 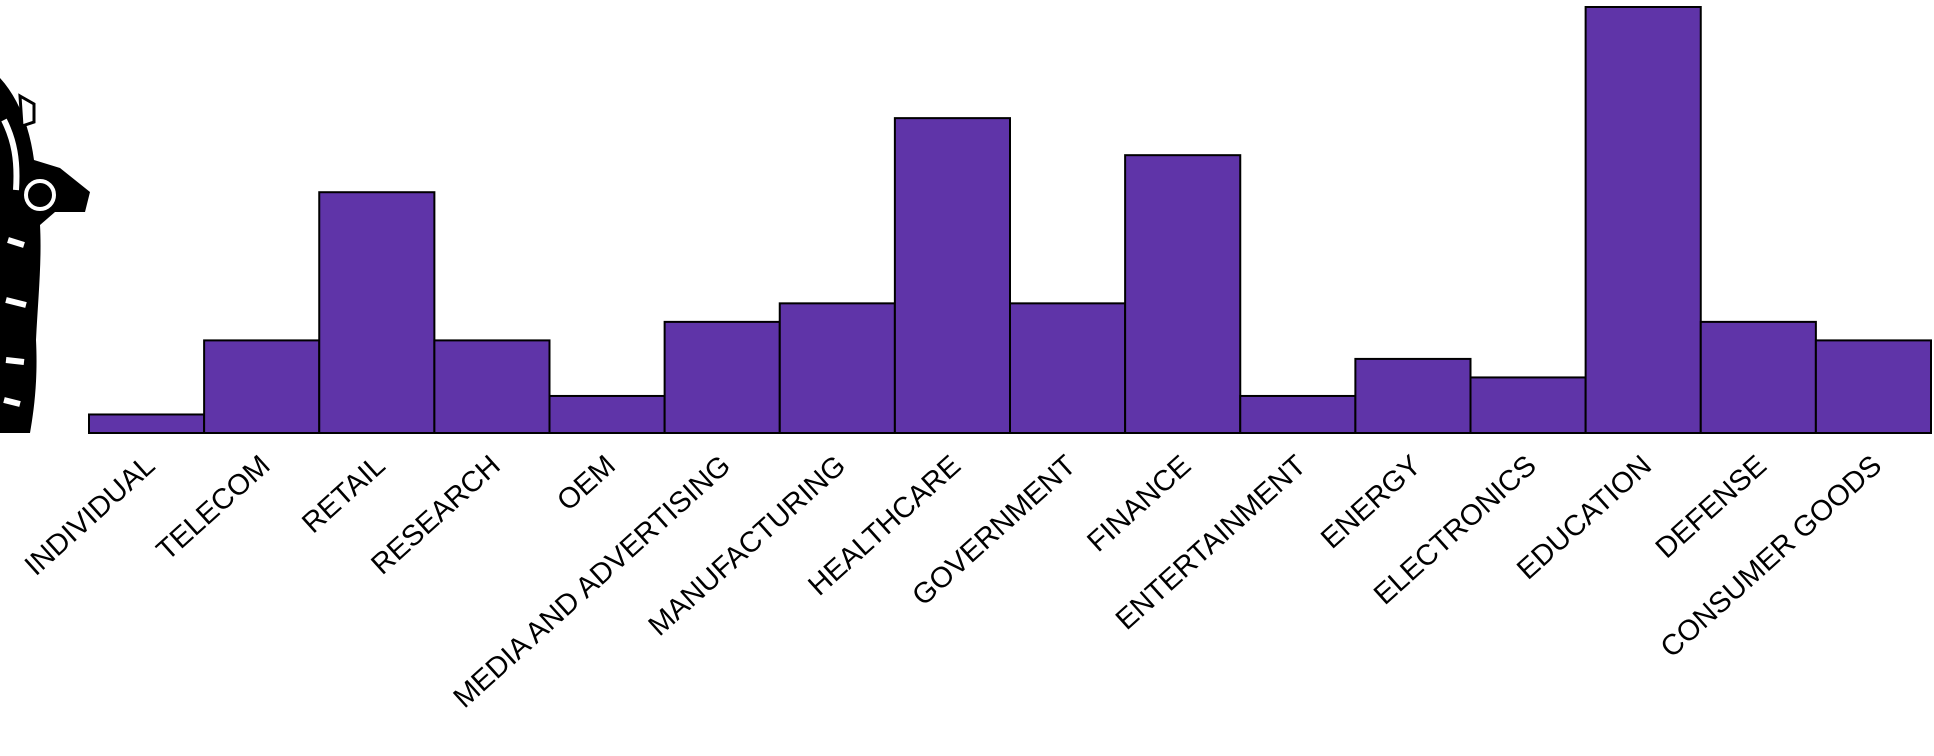 I want to click on x-tick-label: ENERGY, so click(x=1371, y=502).